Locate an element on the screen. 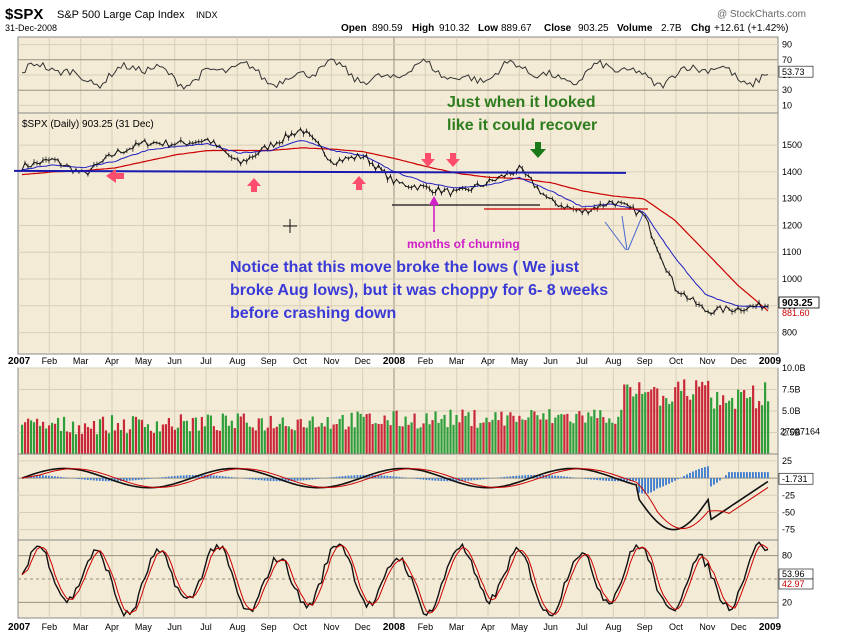 This screenshot has height=639, width=861. x-tick-label: Dec is located at coordinates (363, 361).